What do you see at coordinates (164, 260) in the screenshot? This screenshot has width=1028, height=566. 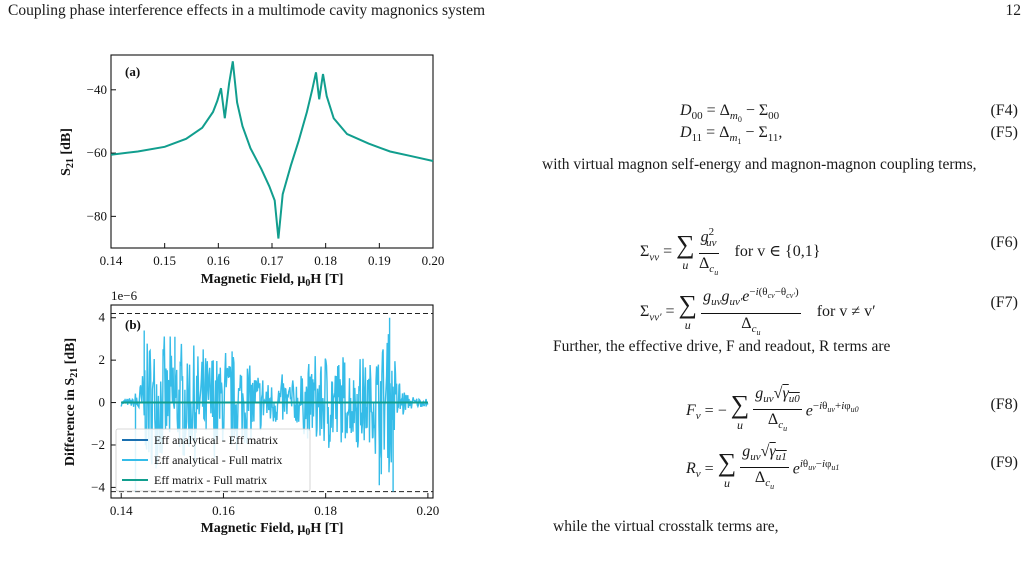 I see `panel-a-x-tick-label: 0.15` at bounding box center [164, 260].